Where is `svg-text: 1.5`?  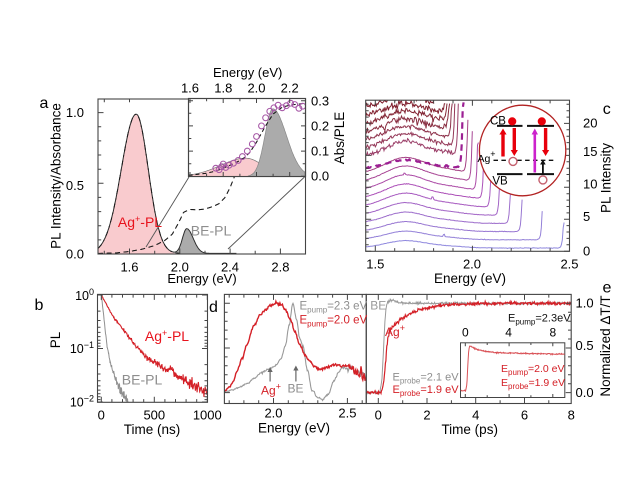
svg-text: 1.5 is located at coordinates (375, 264).